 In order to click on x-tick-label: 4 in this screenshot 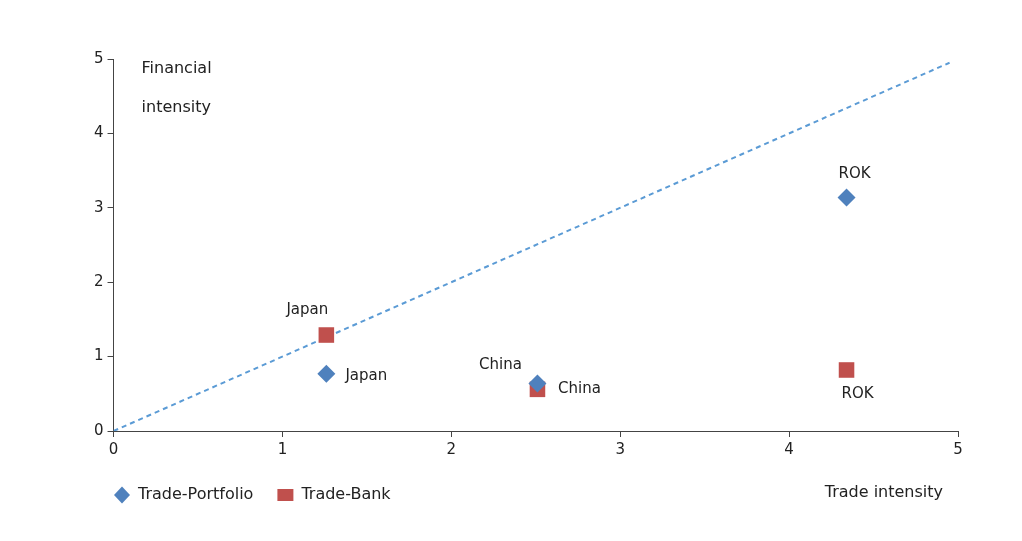, I will do `click(789, 448)`.